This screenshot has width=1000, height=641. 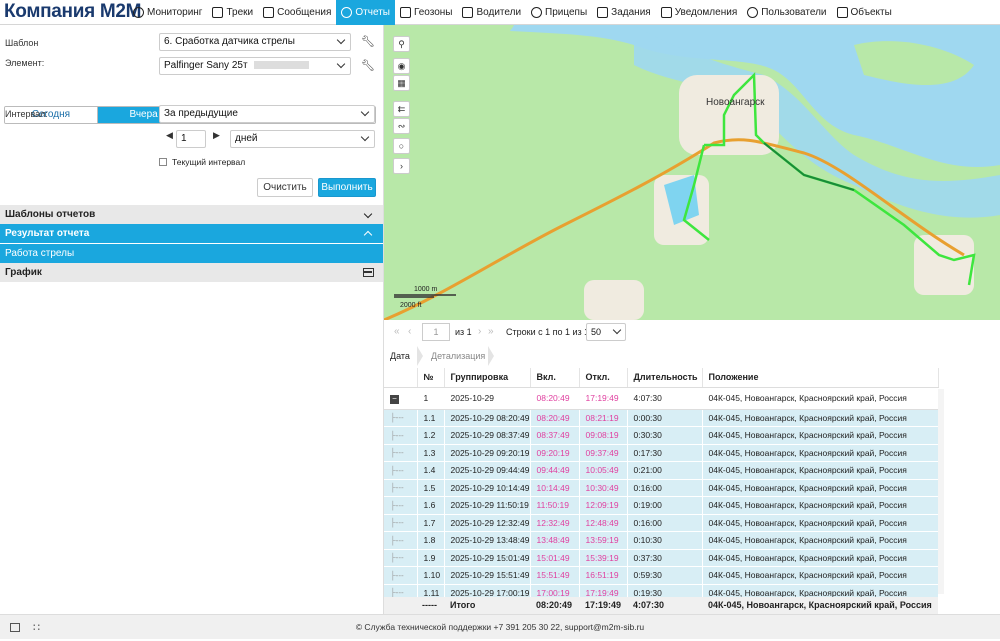 What do you see at coordinates (603, 378) in the screenshot?
I see `header-off: Откл.` at bounding box center [603, 378].